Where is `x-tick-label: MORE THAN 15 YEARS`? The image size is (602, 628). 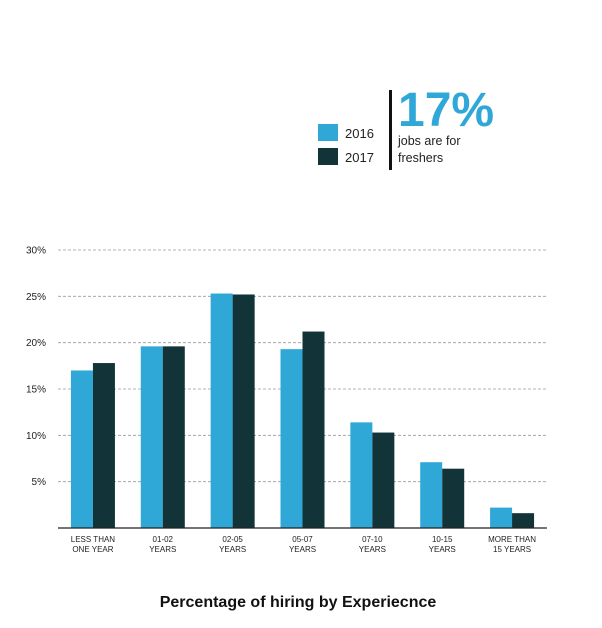
x-tick-label: MORE THAN 15 YEARS is located at coordinates (512, 544).